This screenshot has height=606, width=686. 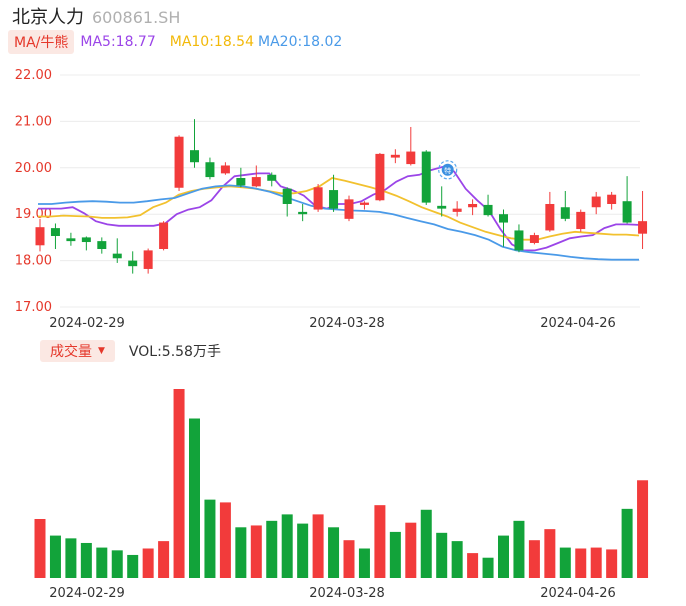 I want to click on y-tick-label: 18.00, so click(x=33, y=261).